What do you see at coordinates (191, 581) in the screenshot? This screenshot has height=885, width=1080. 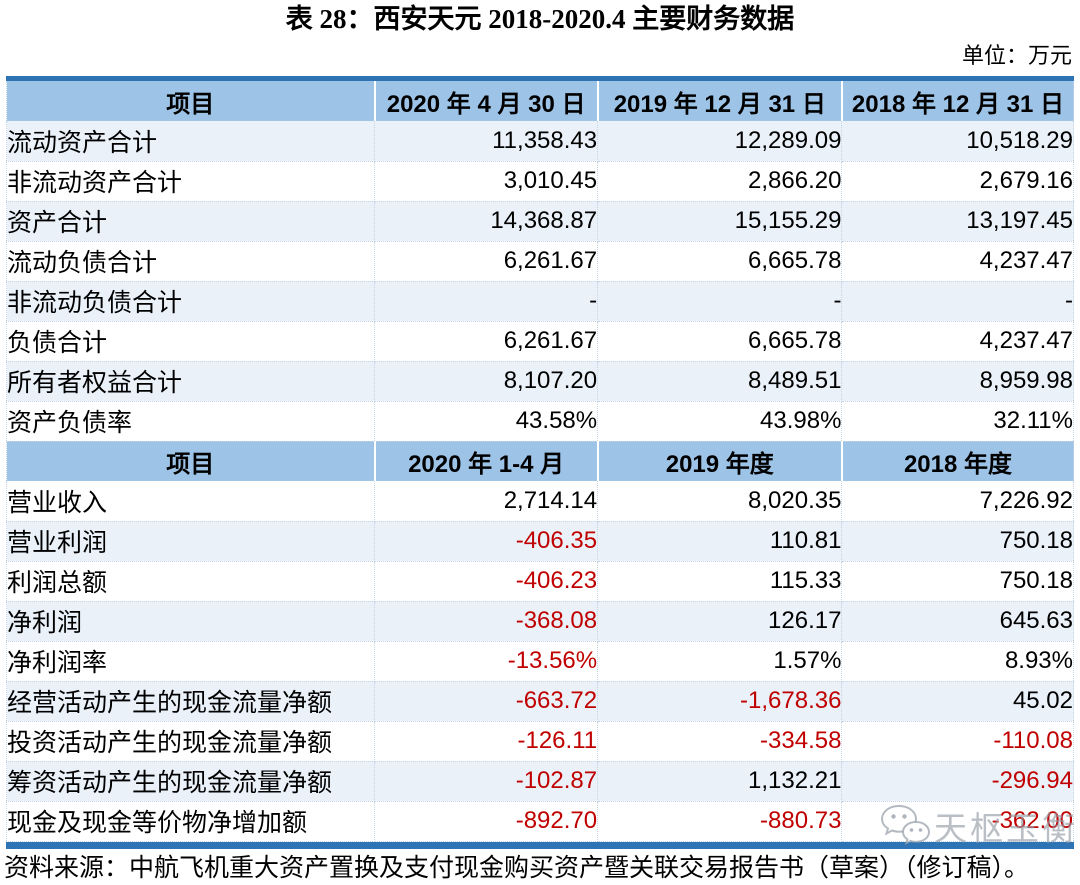 I see `row-label: 利润总额` at bounding box center [191, 581].